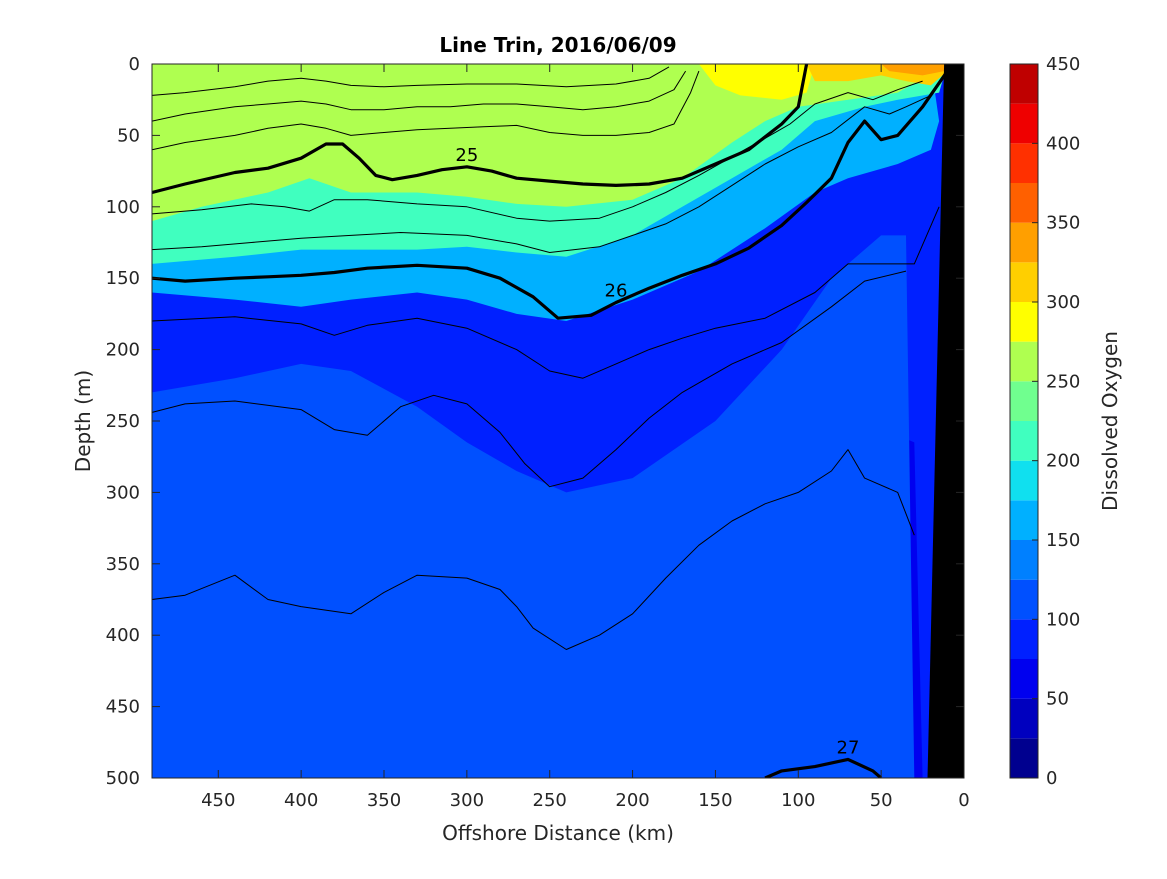  Describe the element at coordinates (1057, 699) in the screenshot. I see `colorbar-tick-label: 50` at that location.